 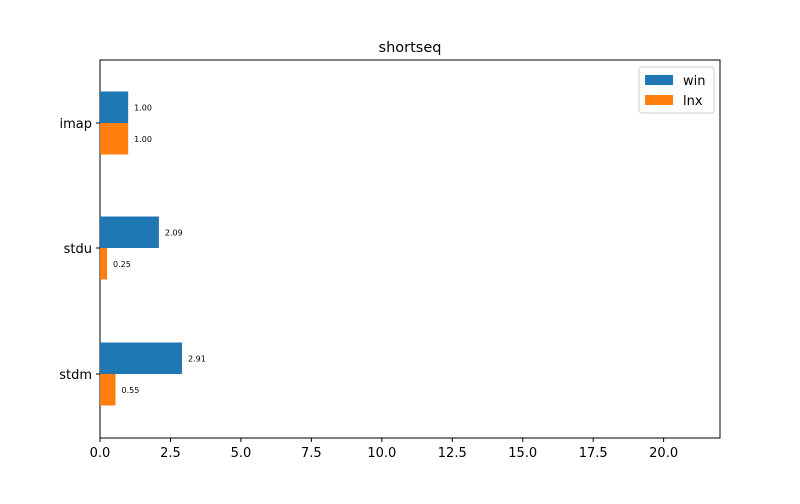 I want to click on chart-title: shortseq, so click(x=410, y=48).